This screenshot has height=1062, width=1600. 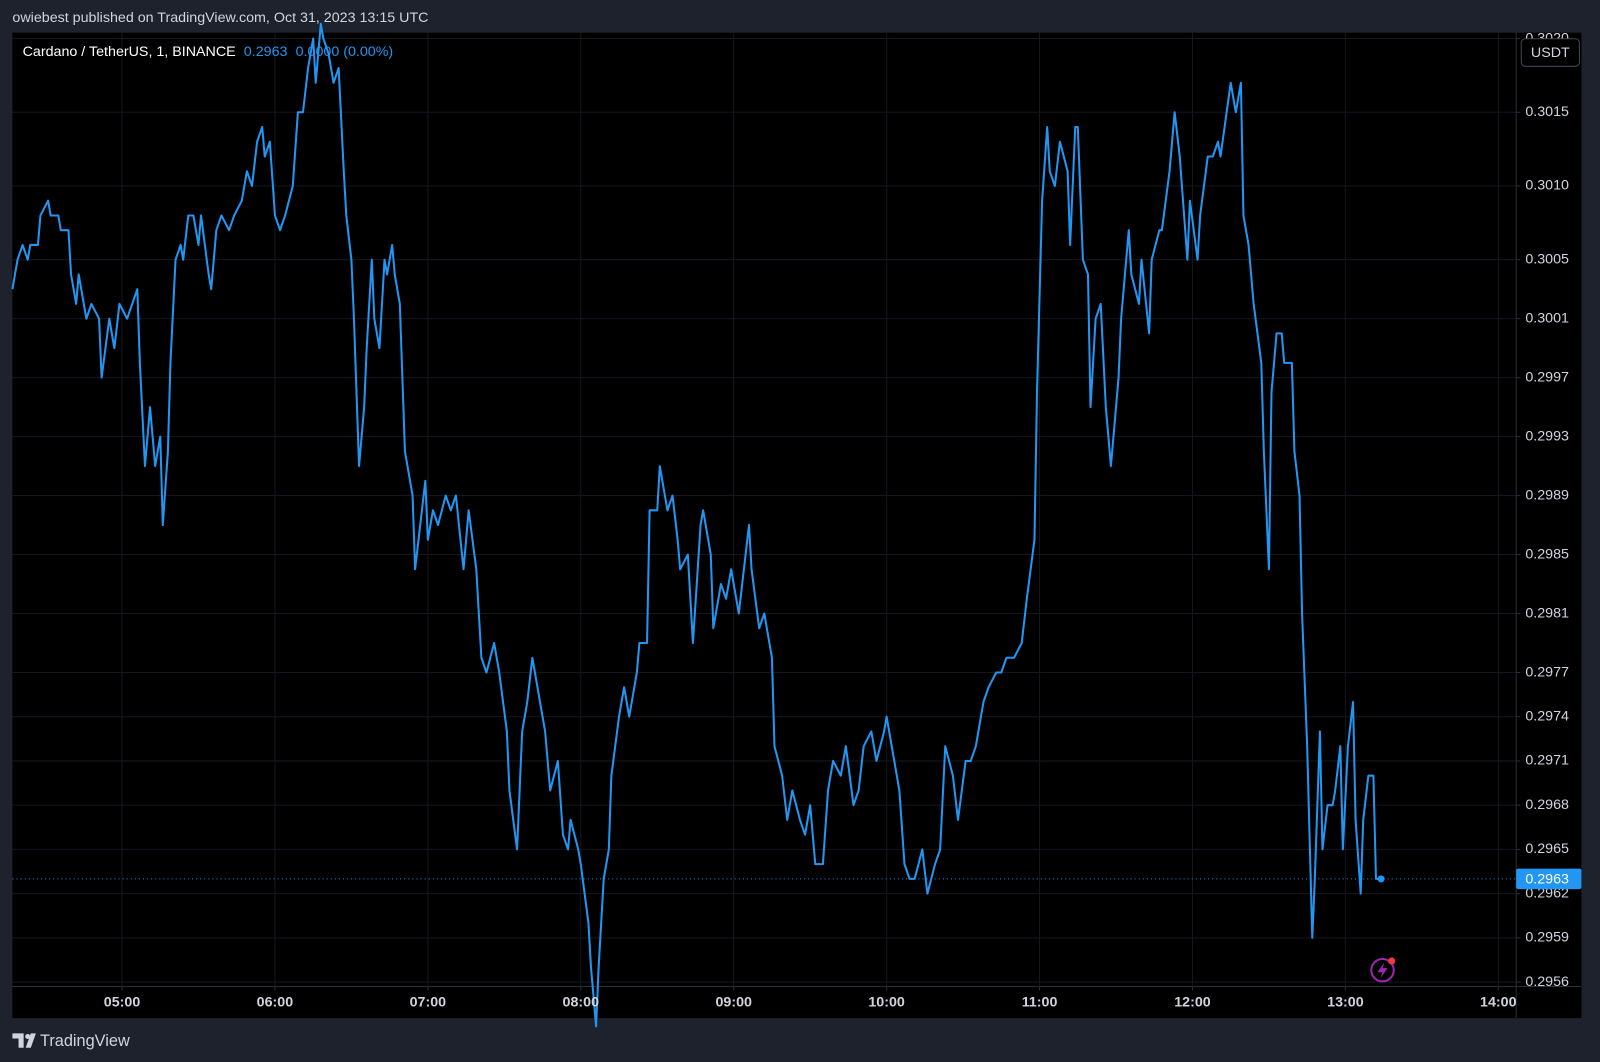 I want to click on replay-icon, so click(x=1383, y=970).